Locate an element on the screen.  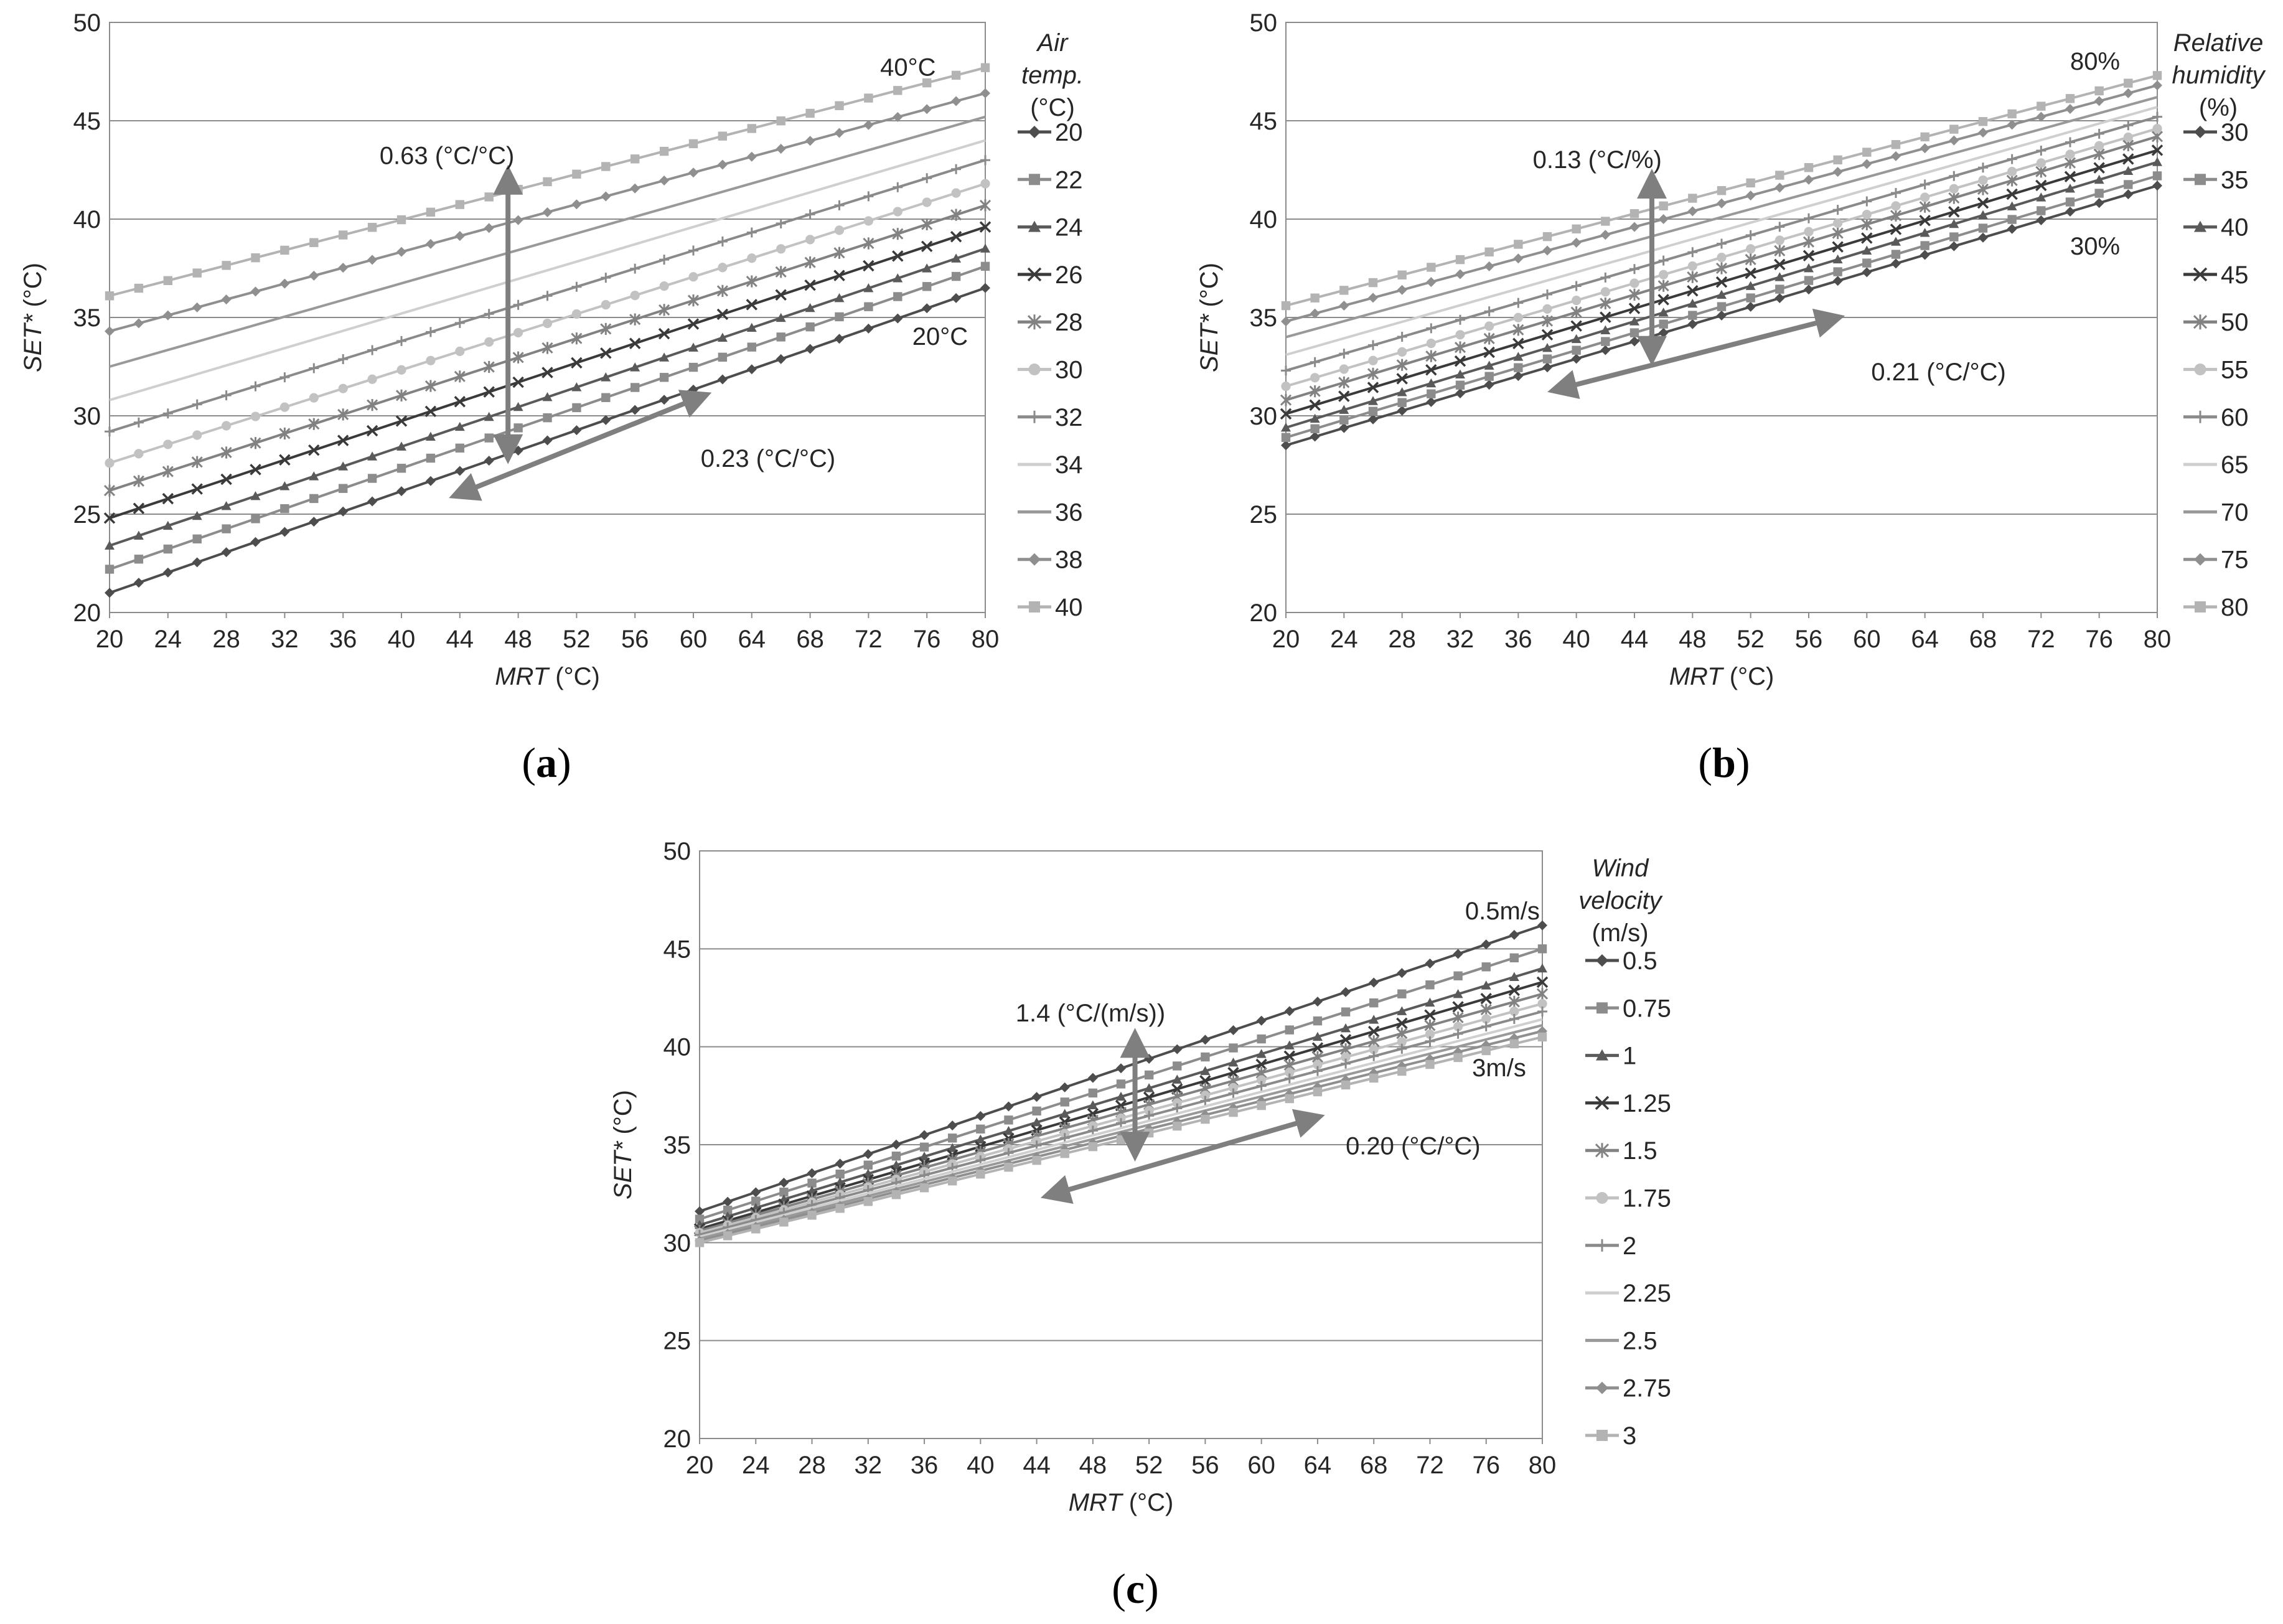
y-tick-label: 25 is located at coordinates (677, 1341).